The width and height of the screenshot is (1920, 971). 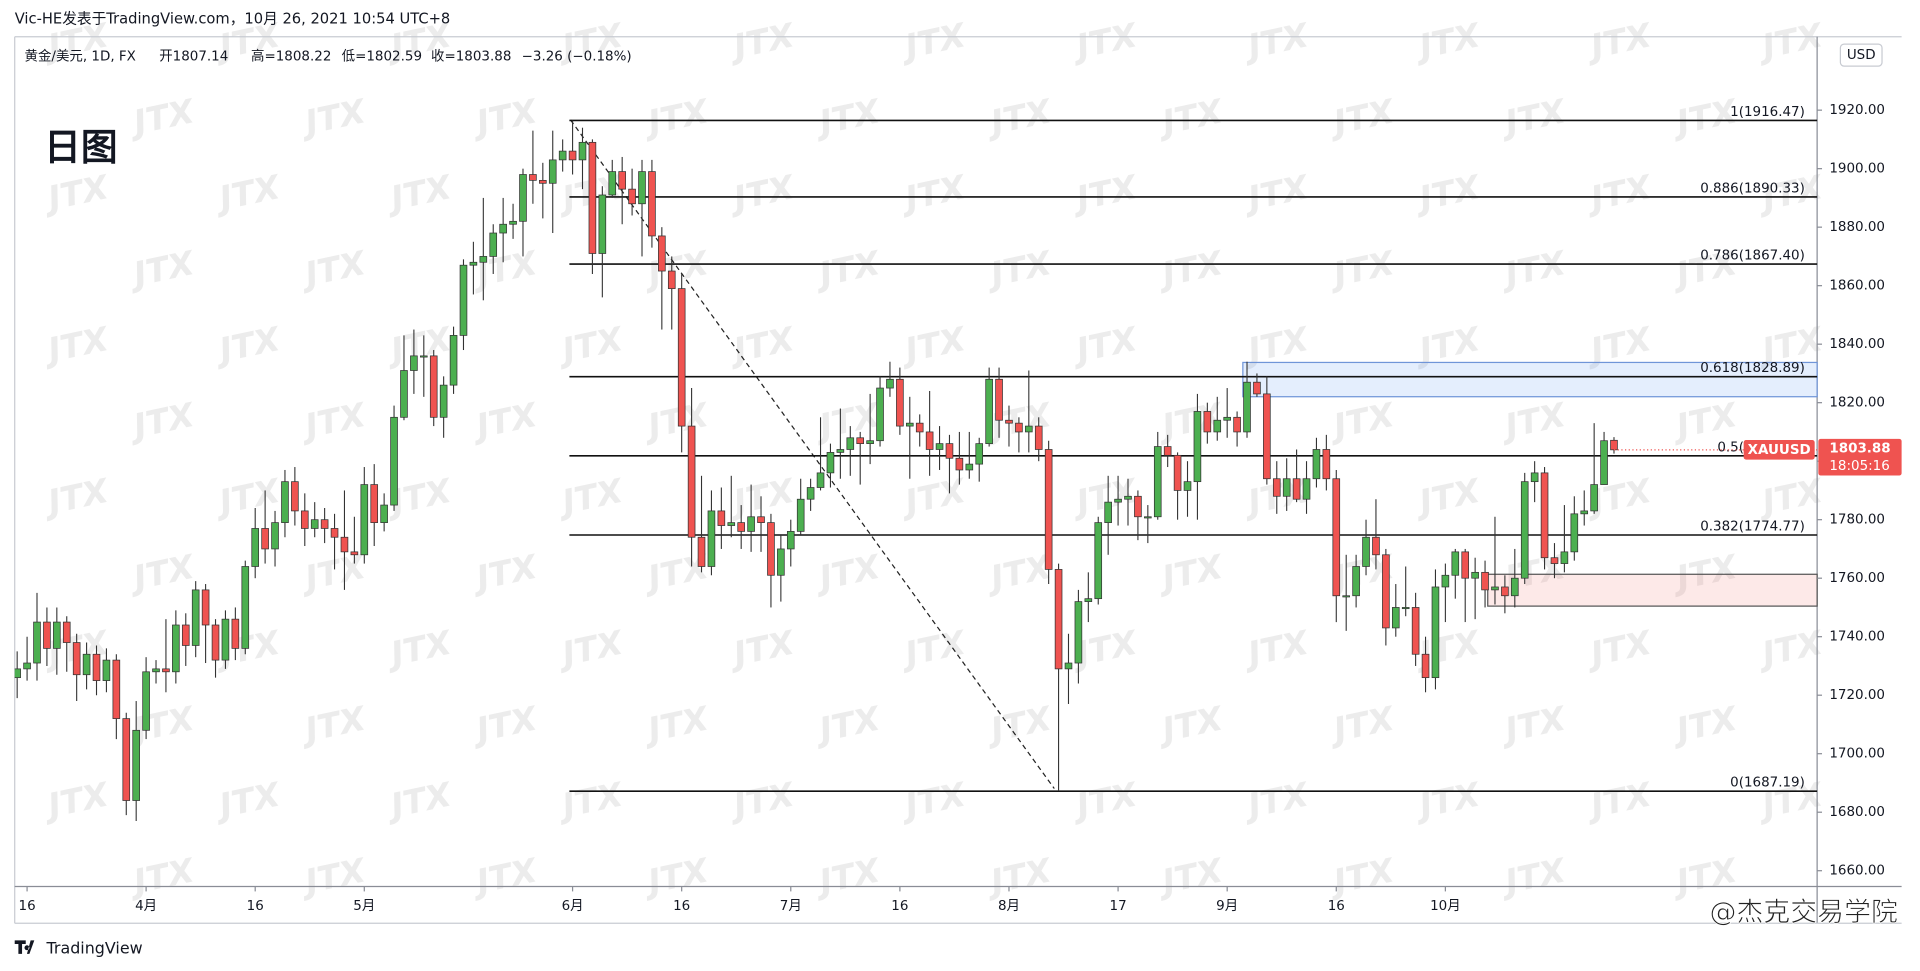 I want to click on fib-label: 0.786(1867.40), so click(x=1752, y=255).